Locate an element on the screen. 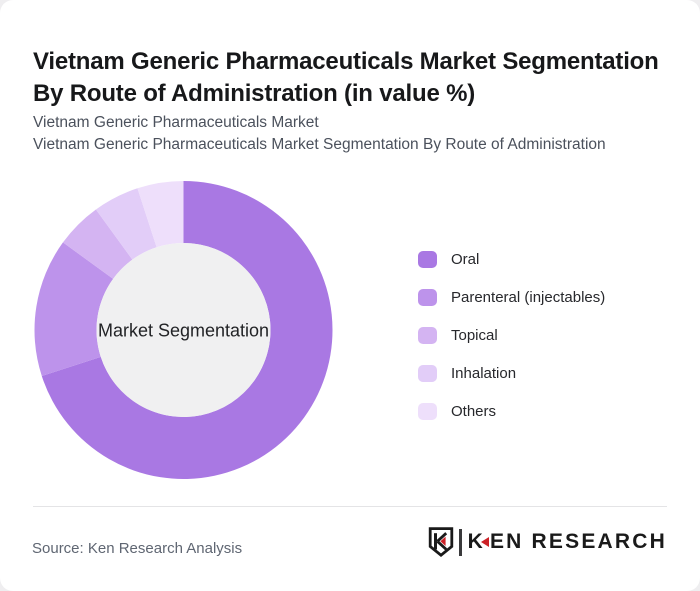 This screenshot has width=700, height=591. legend-label: Topical is located at coordinates (474, 335).